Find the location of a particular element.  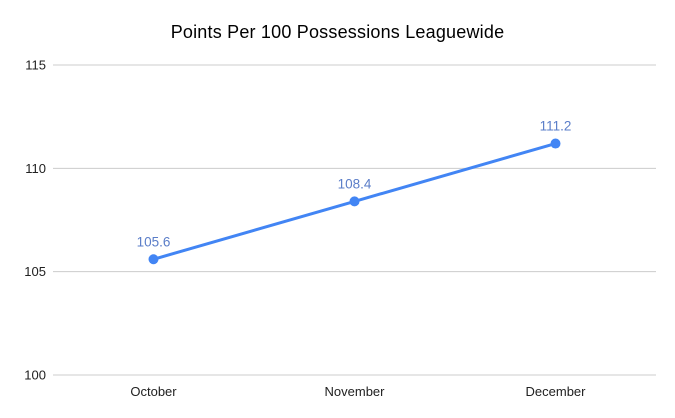

y-tick-label: 115 is located at coordinates (35, 65).